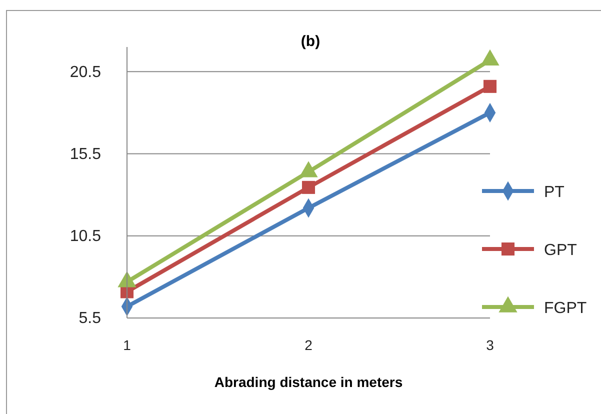 This screenshot has width=601, height=414. What do you see at coordinates (561, 250) in the screenshot?
I see `legend-label: GPT` at bounding box center [561, 250].